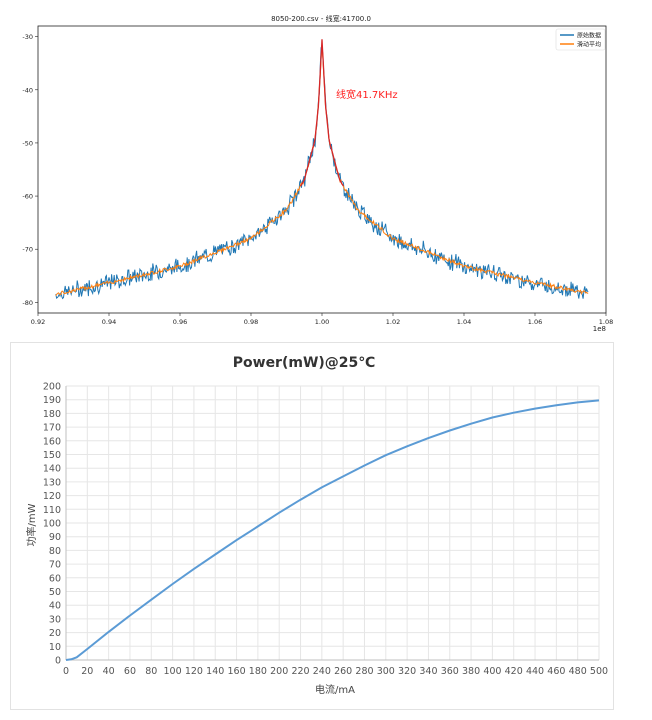 This screenshot has width=652, height=720. I want to click on x-tick-label: 320, so click(407, 671).